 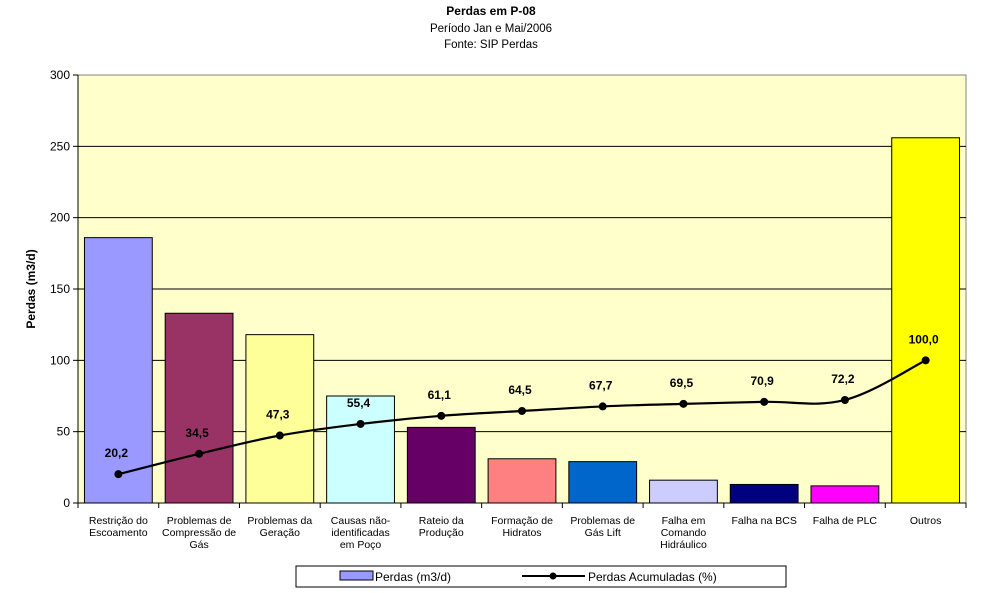 I want to click on chart-subtitle-source: Fonte: SIP Perdas, so click(x=491, y=45).